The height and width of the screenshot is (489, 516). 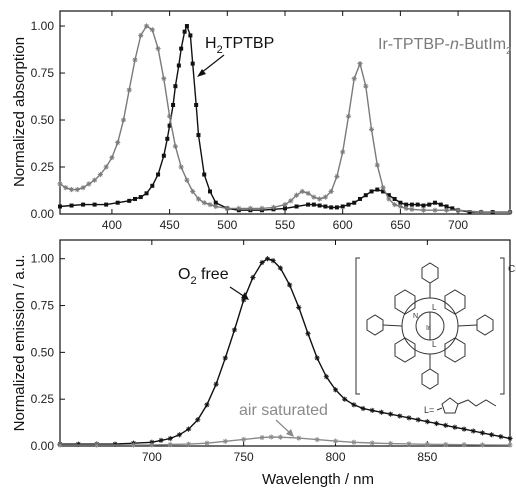 I want to click on emission-y-tick-label: 0.25, so click(x=43, y=399).